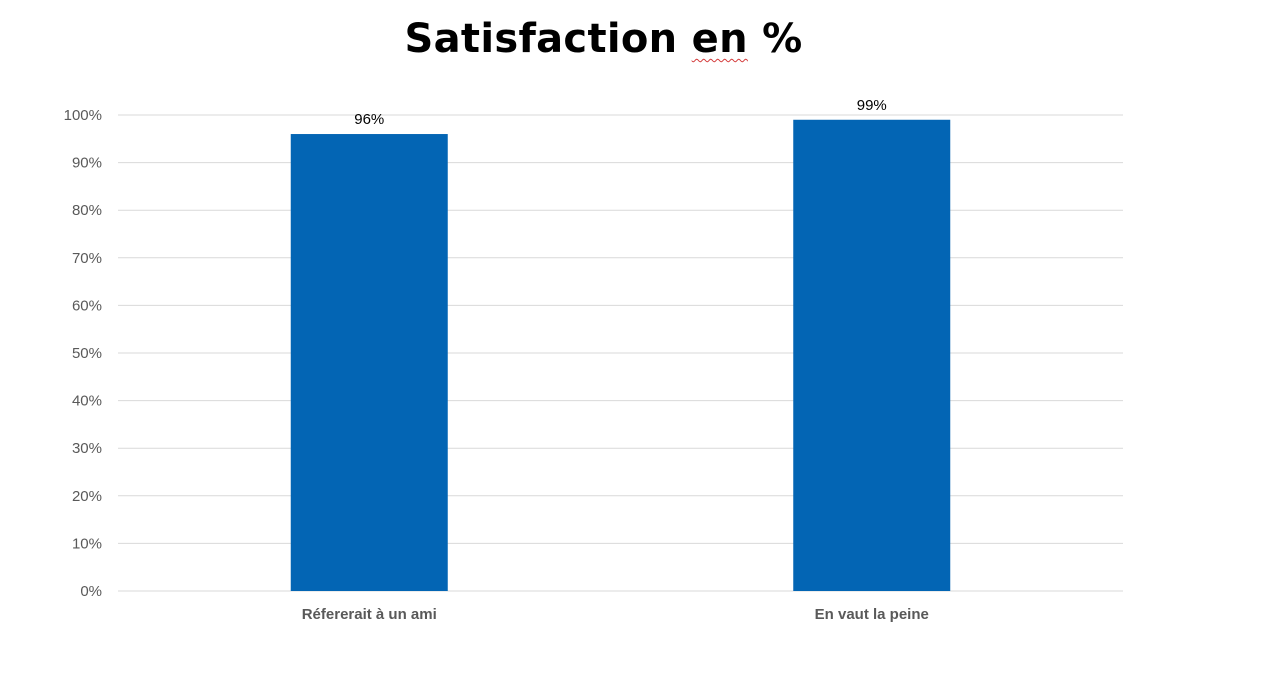 This screenshot has width=1280, height=683. What do you see at coordinates (87, 258) in the screenshot?
I see `y-tick-label: 70%` at bounding box center [87, 258].